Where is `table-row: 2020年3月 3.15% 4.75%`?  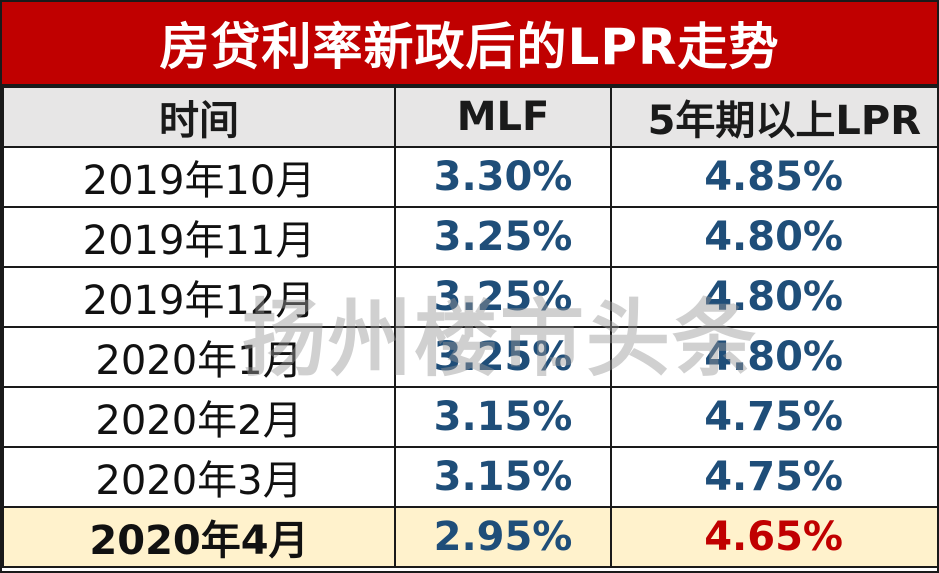
table-row: 2020年3月 3.15% 4.75% is located at coordinates (470, 477).